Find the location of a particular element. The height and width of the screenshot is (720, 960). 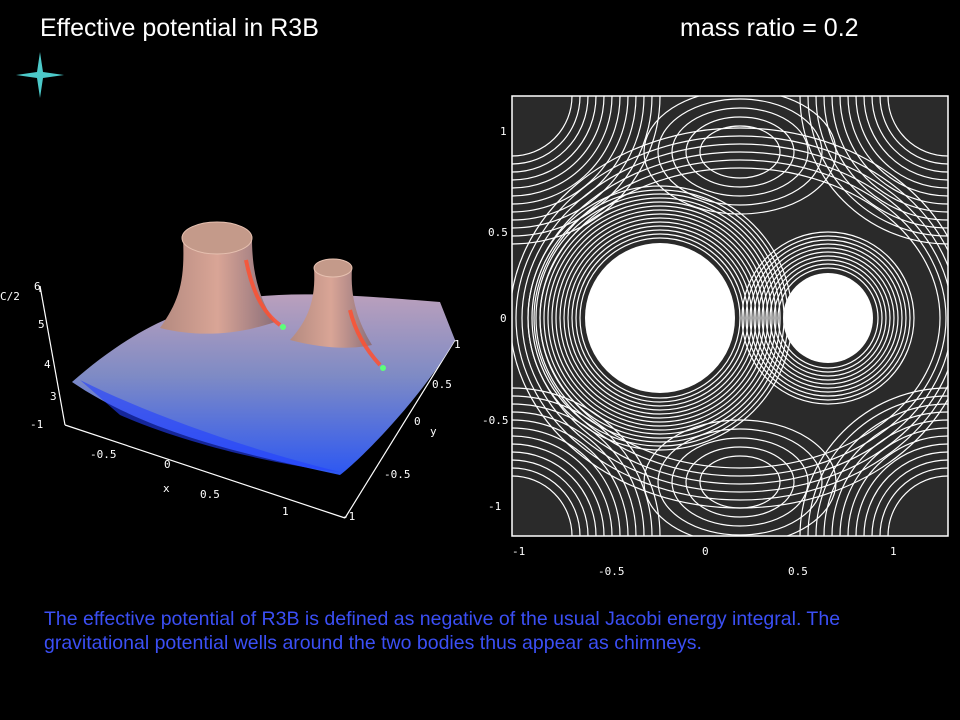

contour-y-tick: 0 is located at coordinates (503, 318).